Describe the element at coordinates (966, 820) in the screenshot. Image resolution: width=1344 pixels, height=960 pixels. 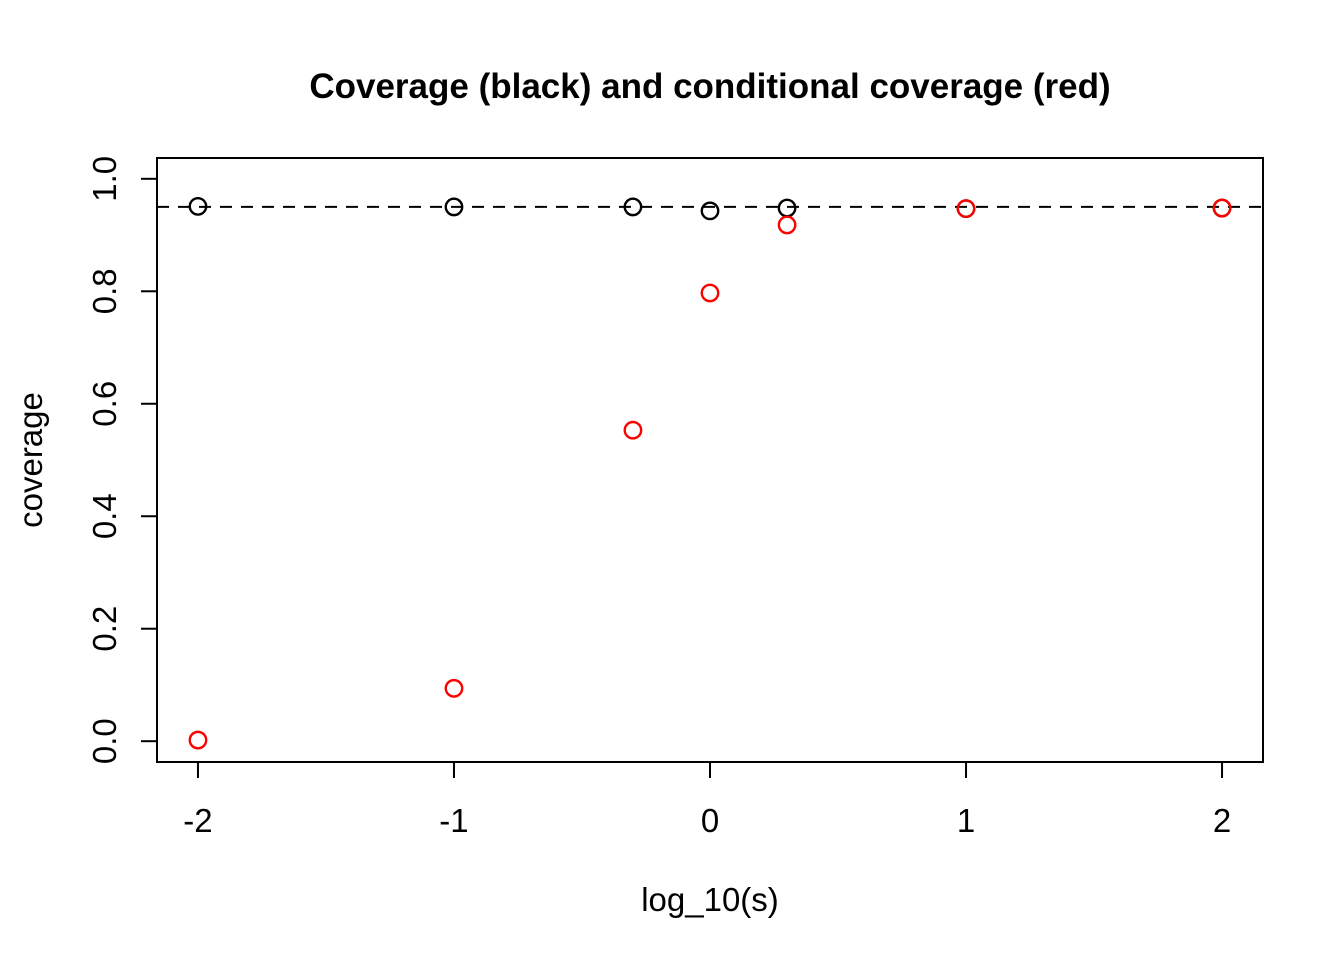
I see `x-tick-label: 1` at that location.